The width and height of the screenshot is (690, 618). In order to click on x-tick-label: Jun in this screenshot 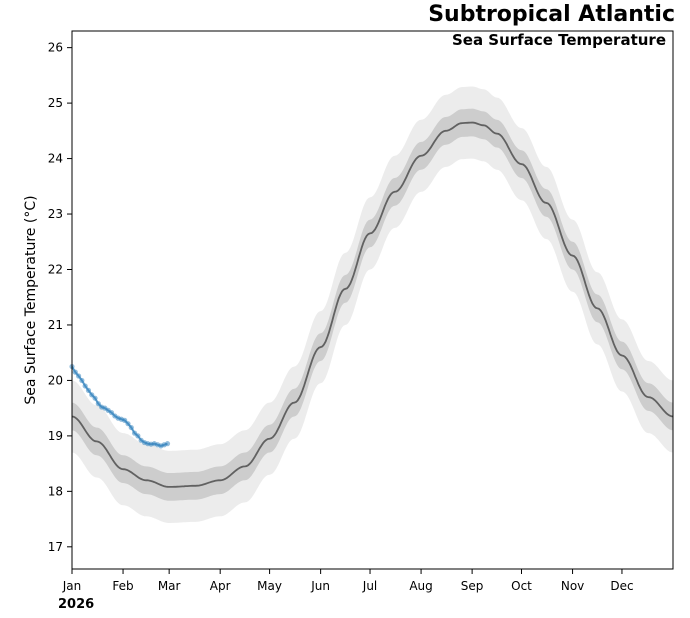, I will do `click(320, 586)`.